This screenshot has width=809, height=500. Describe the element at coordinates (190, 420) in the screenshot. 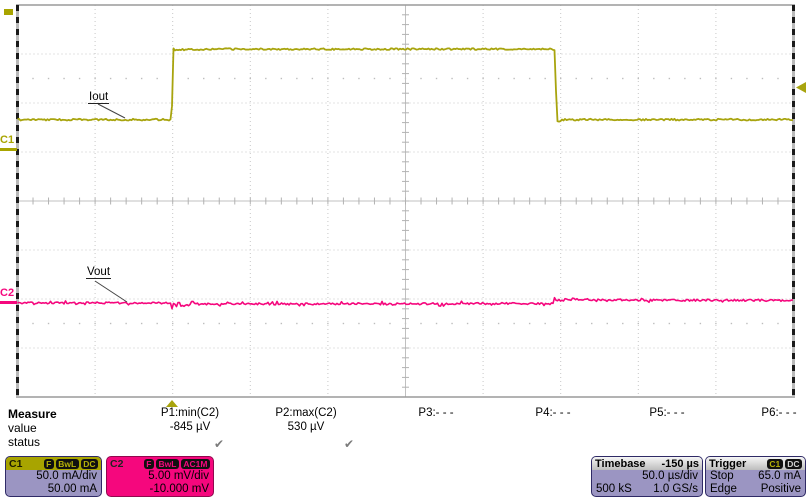

I see `measure-param-p1: P1:min(C2) -845 µV` at that location.